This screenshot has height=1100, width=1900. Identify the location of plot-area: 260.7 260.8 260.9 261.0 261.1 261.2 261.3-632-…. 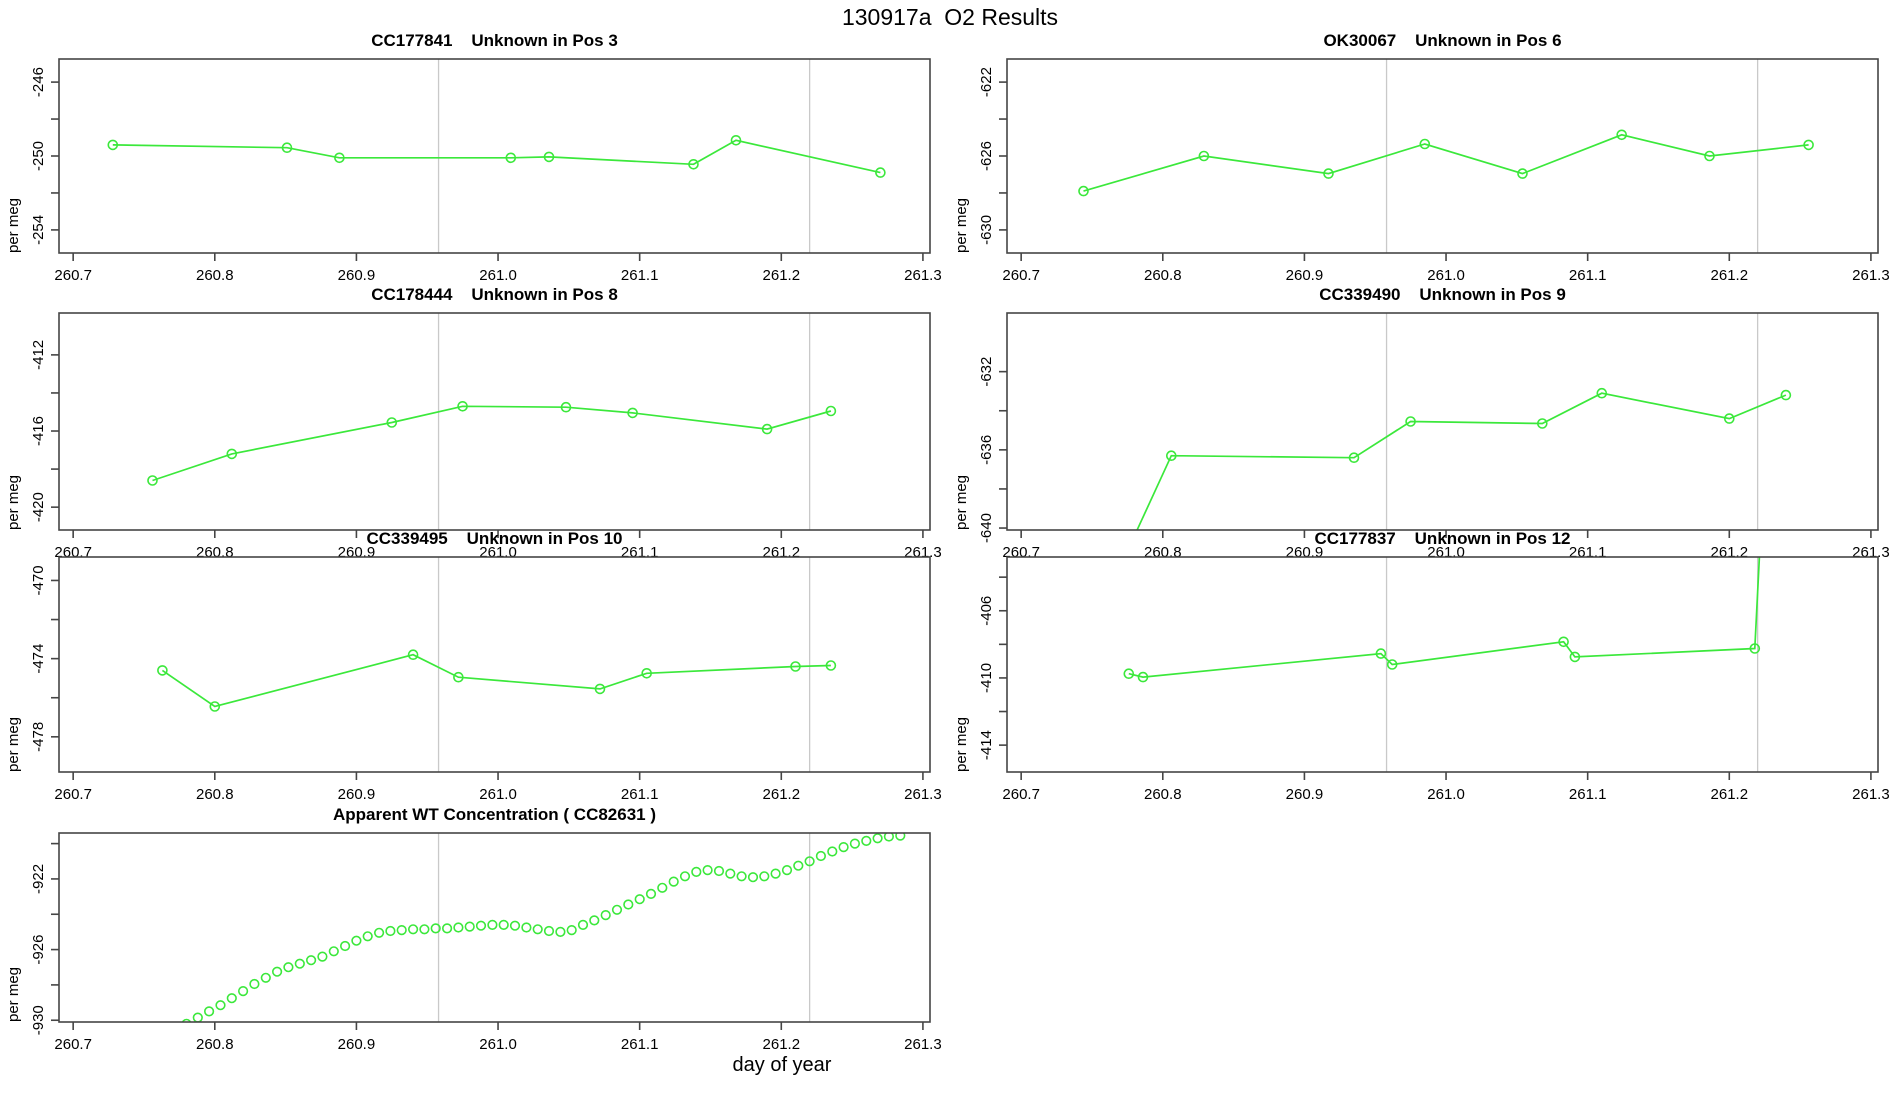
(1434, 436).